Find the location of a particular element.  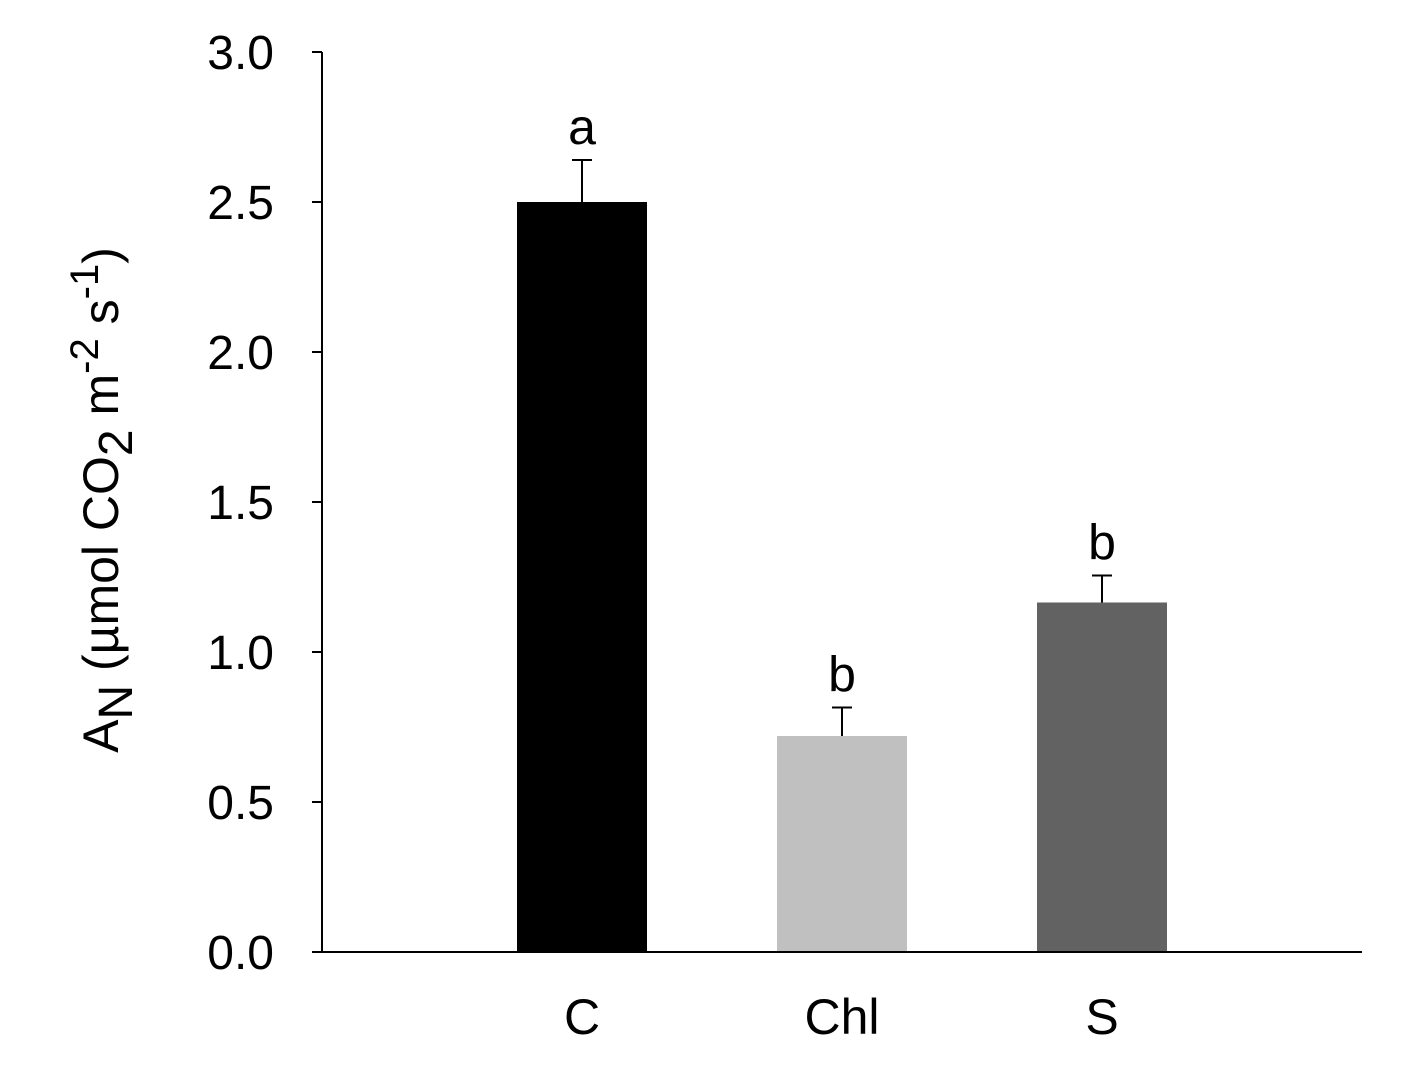

y-tick-label: 2.5 is located at coordinates (240, 203).